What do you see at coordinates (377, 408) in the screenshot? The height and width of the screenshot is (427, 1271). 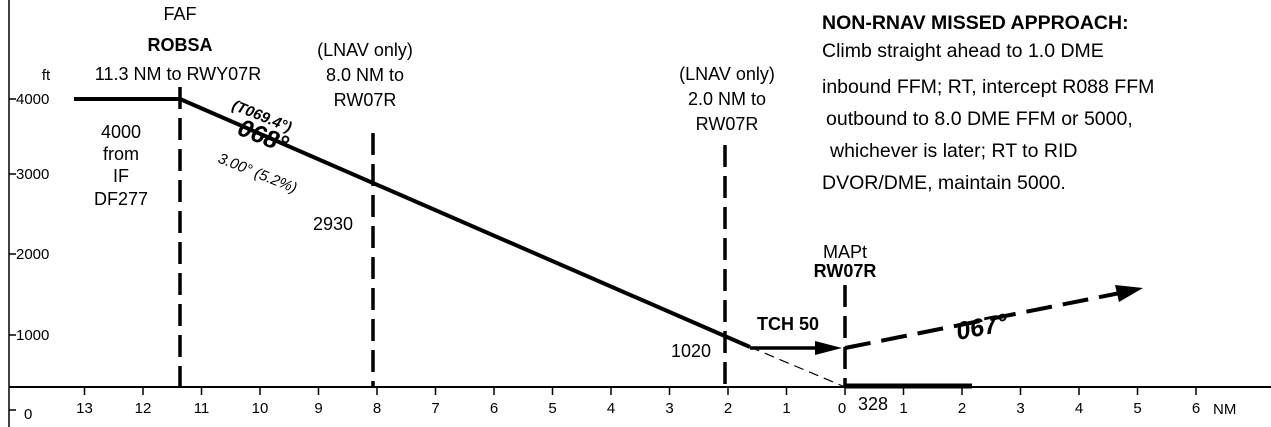 I see `distance-tick-label: 8` at bounding box center [377, 408].